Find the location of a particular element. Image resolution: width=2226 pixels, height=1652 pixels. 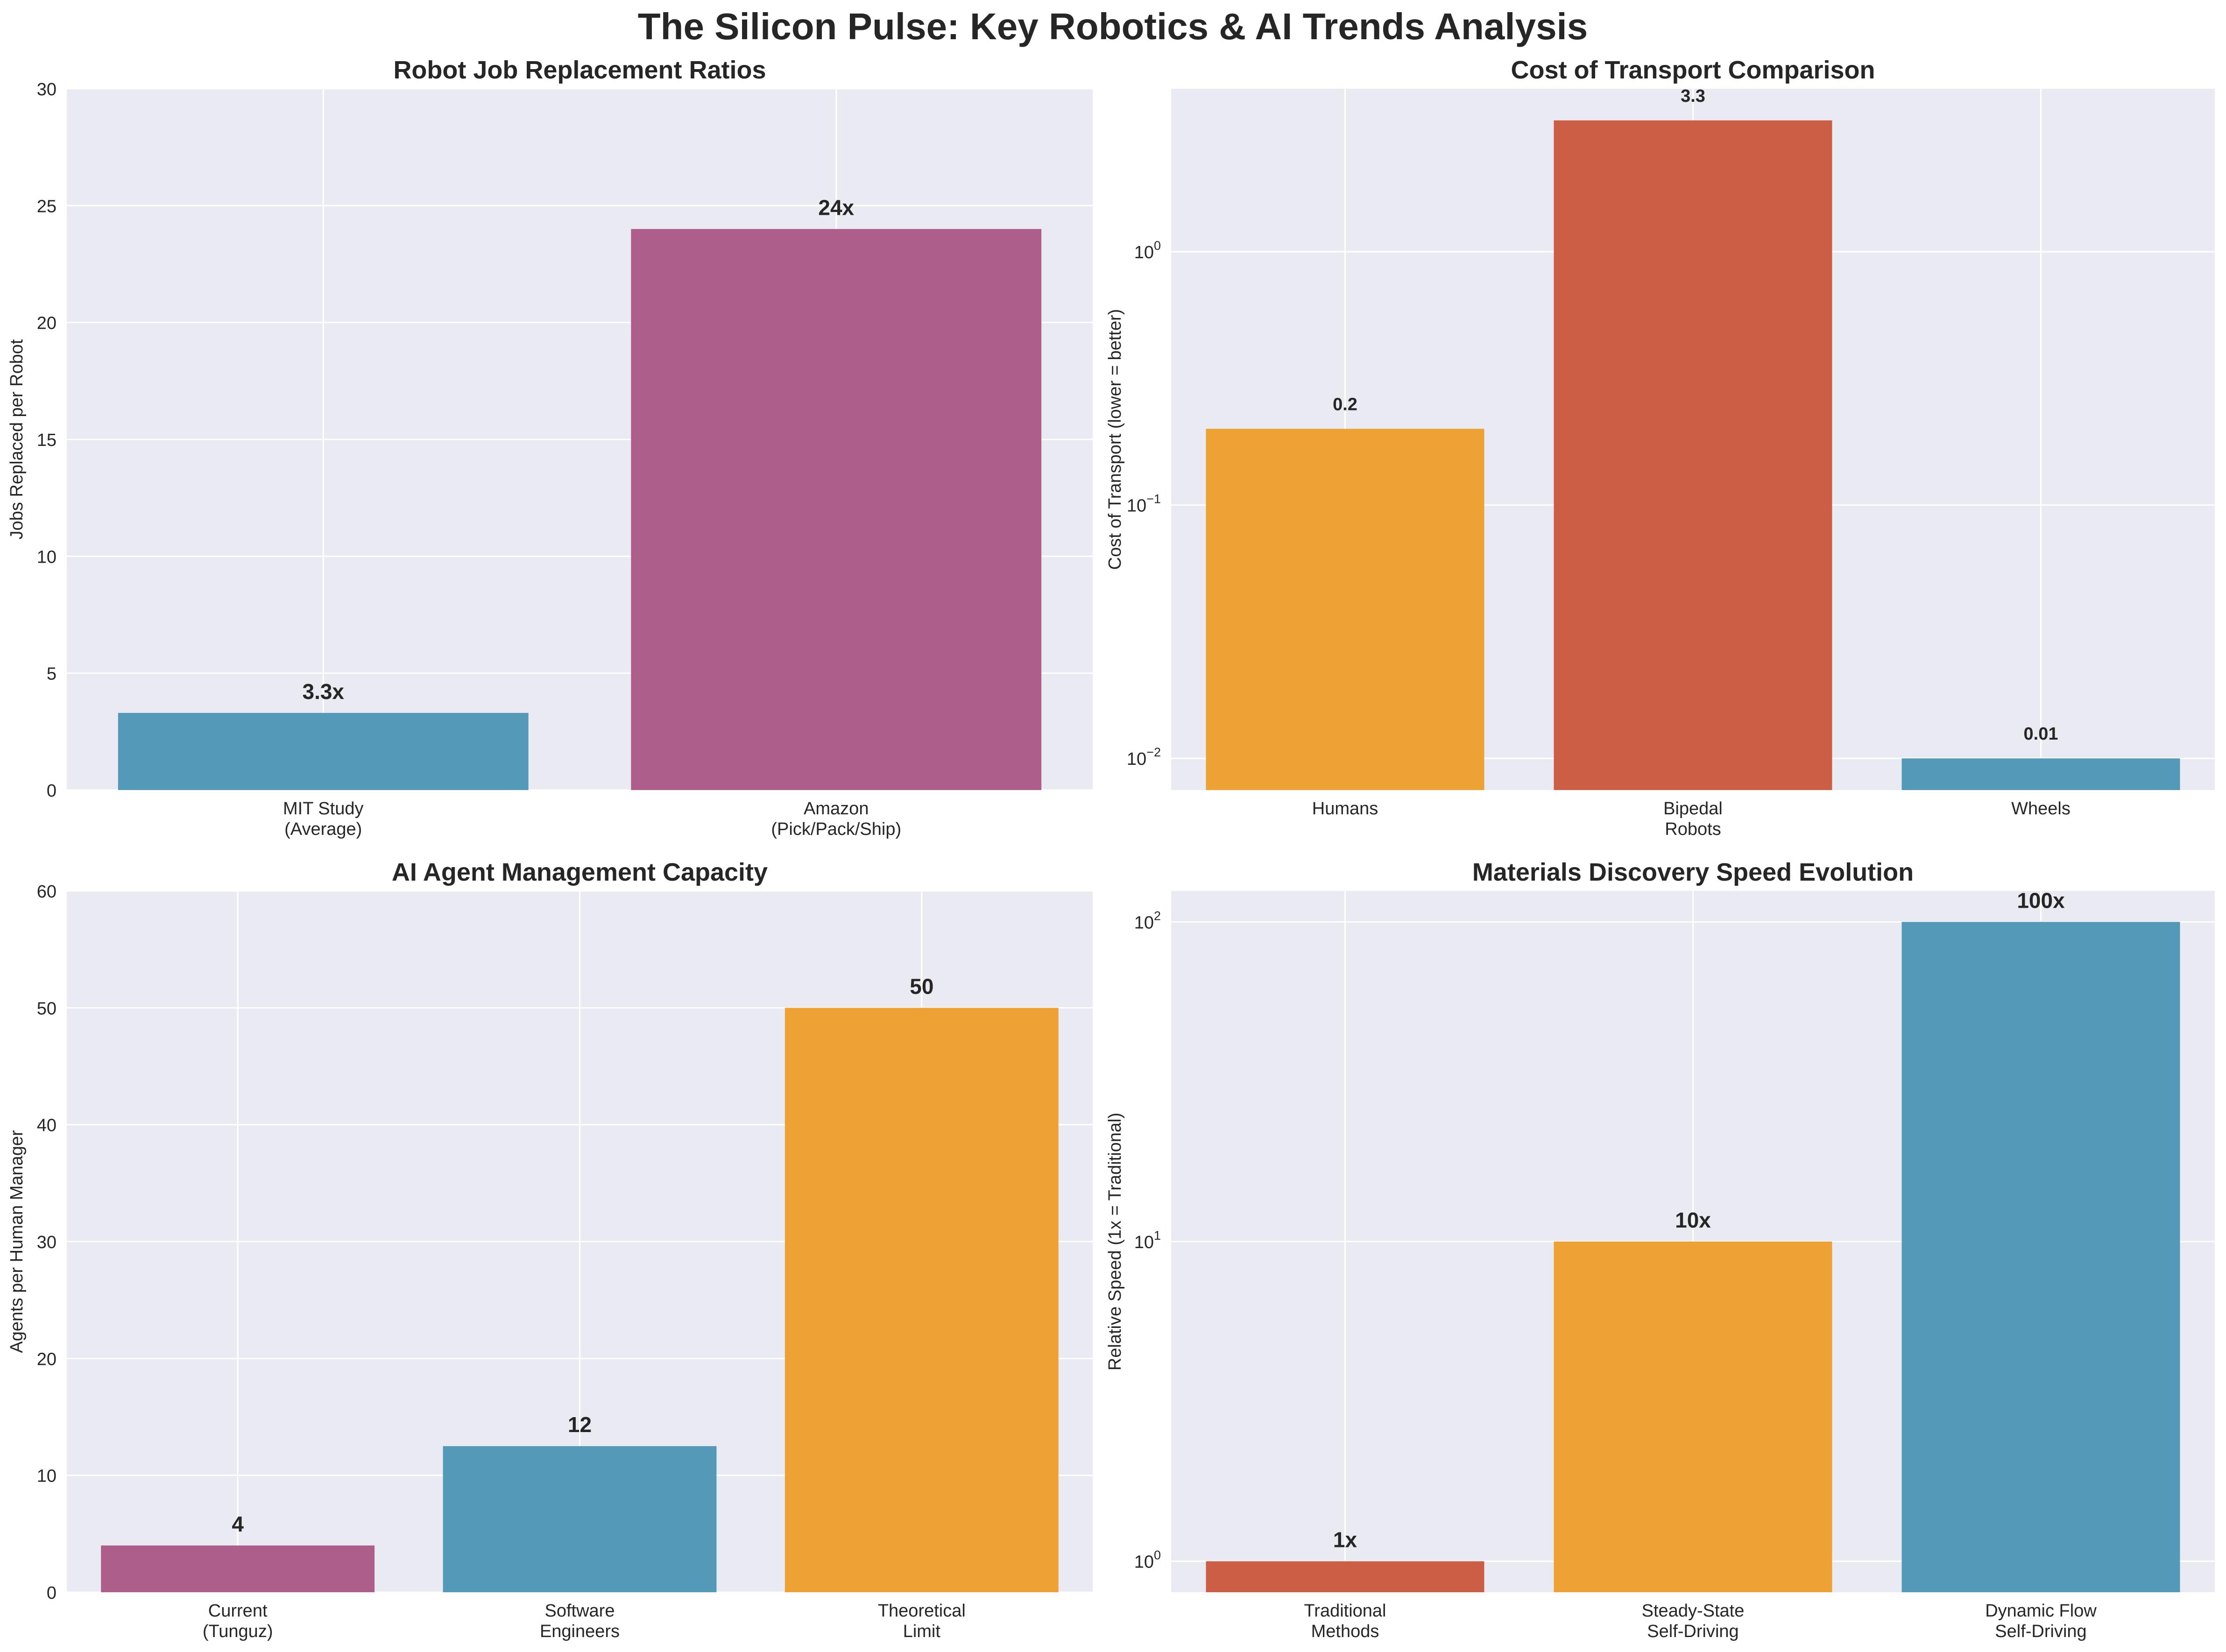

y-tick-label: 5 is located at coordinates (52, 674).